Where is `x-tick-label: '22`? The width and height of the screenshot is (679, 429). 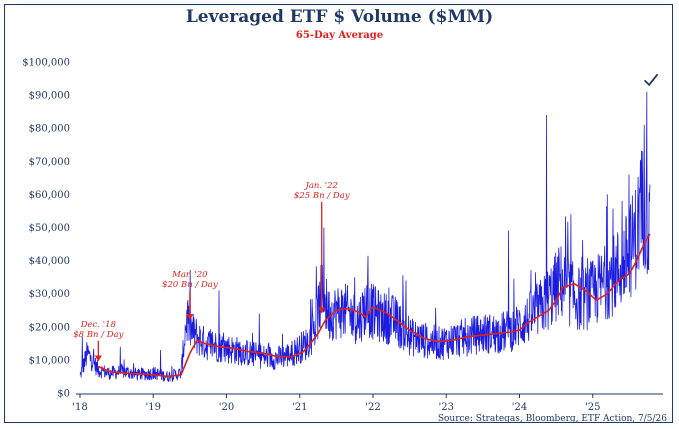
x-tick-label: '22 is located at coordinates (372, 407).